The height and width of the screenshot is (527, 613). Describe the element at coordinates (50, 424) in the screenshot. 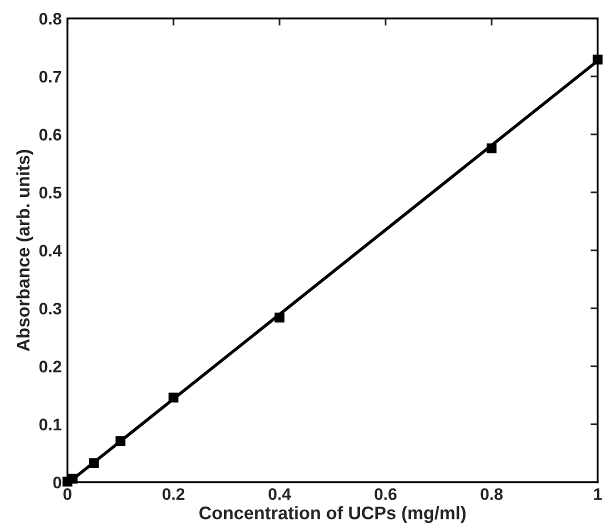

I see `y-tick-label: 0.1` at that location.